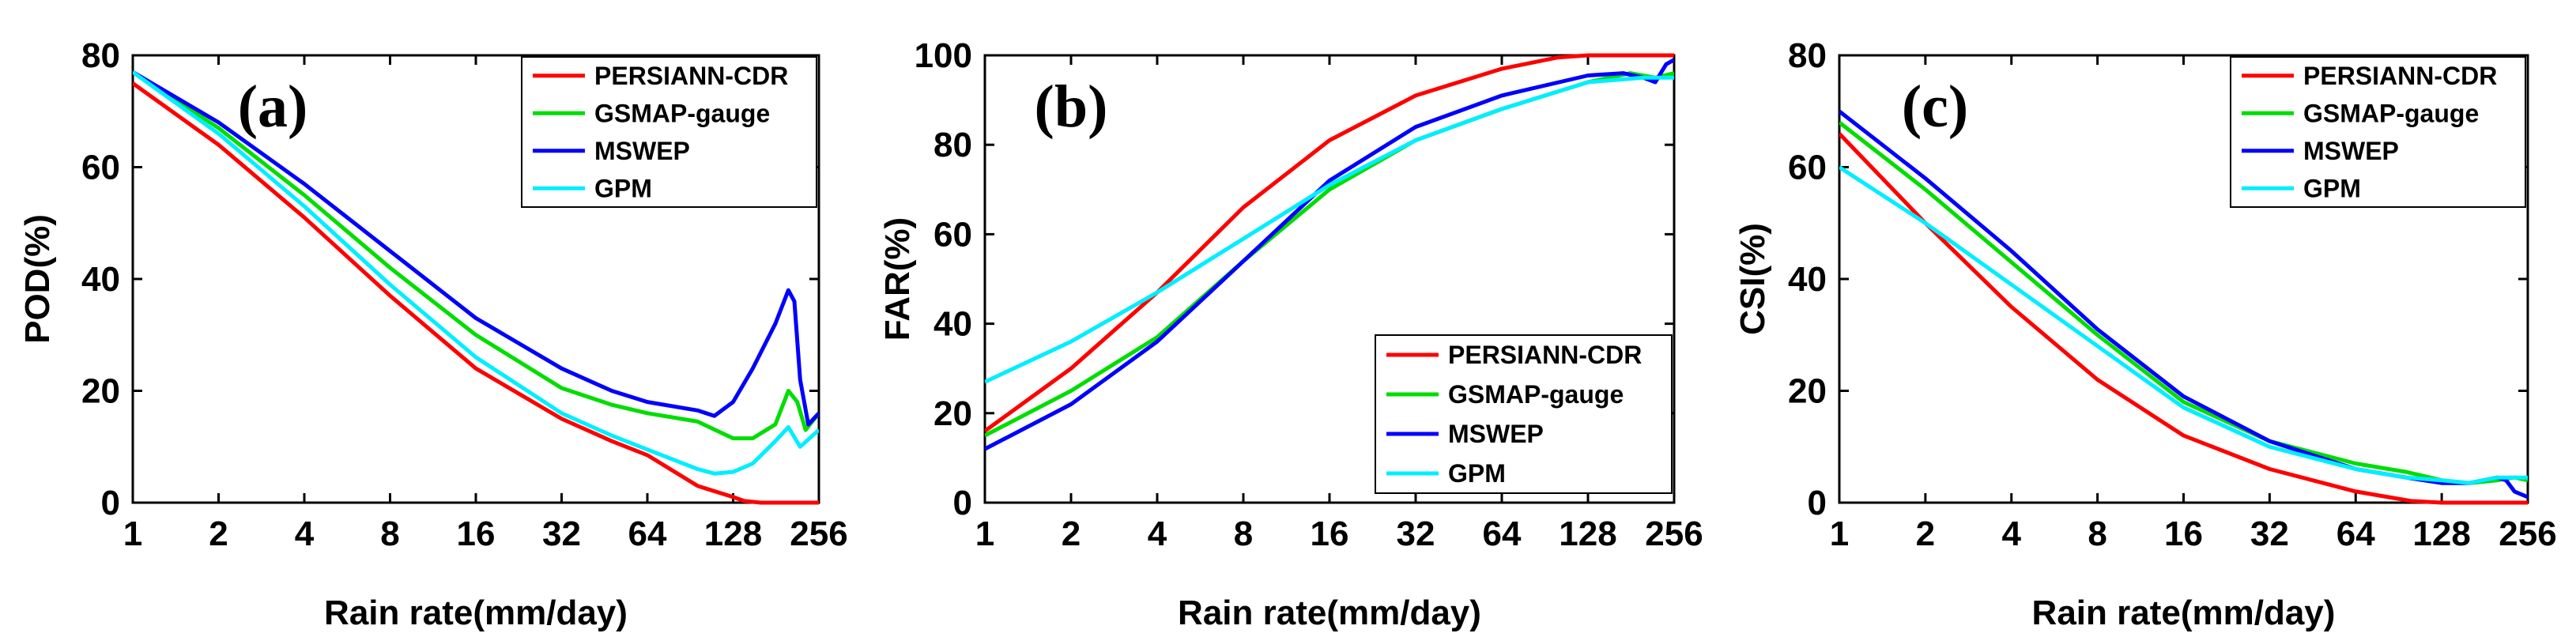 The width and height of the screenshot is (2576, 637). Describe the element at coordinates (37, 279) in the screenshot. I see `y-axis-title: POD(%)` at that location.